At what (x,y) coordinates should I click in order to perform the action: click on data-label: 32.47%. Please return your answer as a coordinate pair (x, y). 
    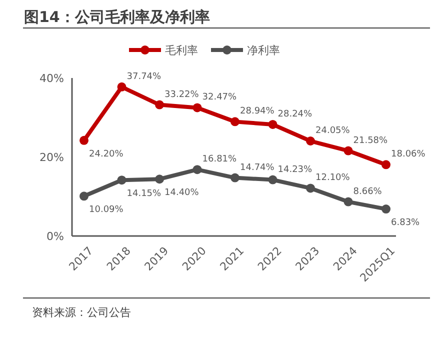
    Looking at the image, I should click on (220, 97).